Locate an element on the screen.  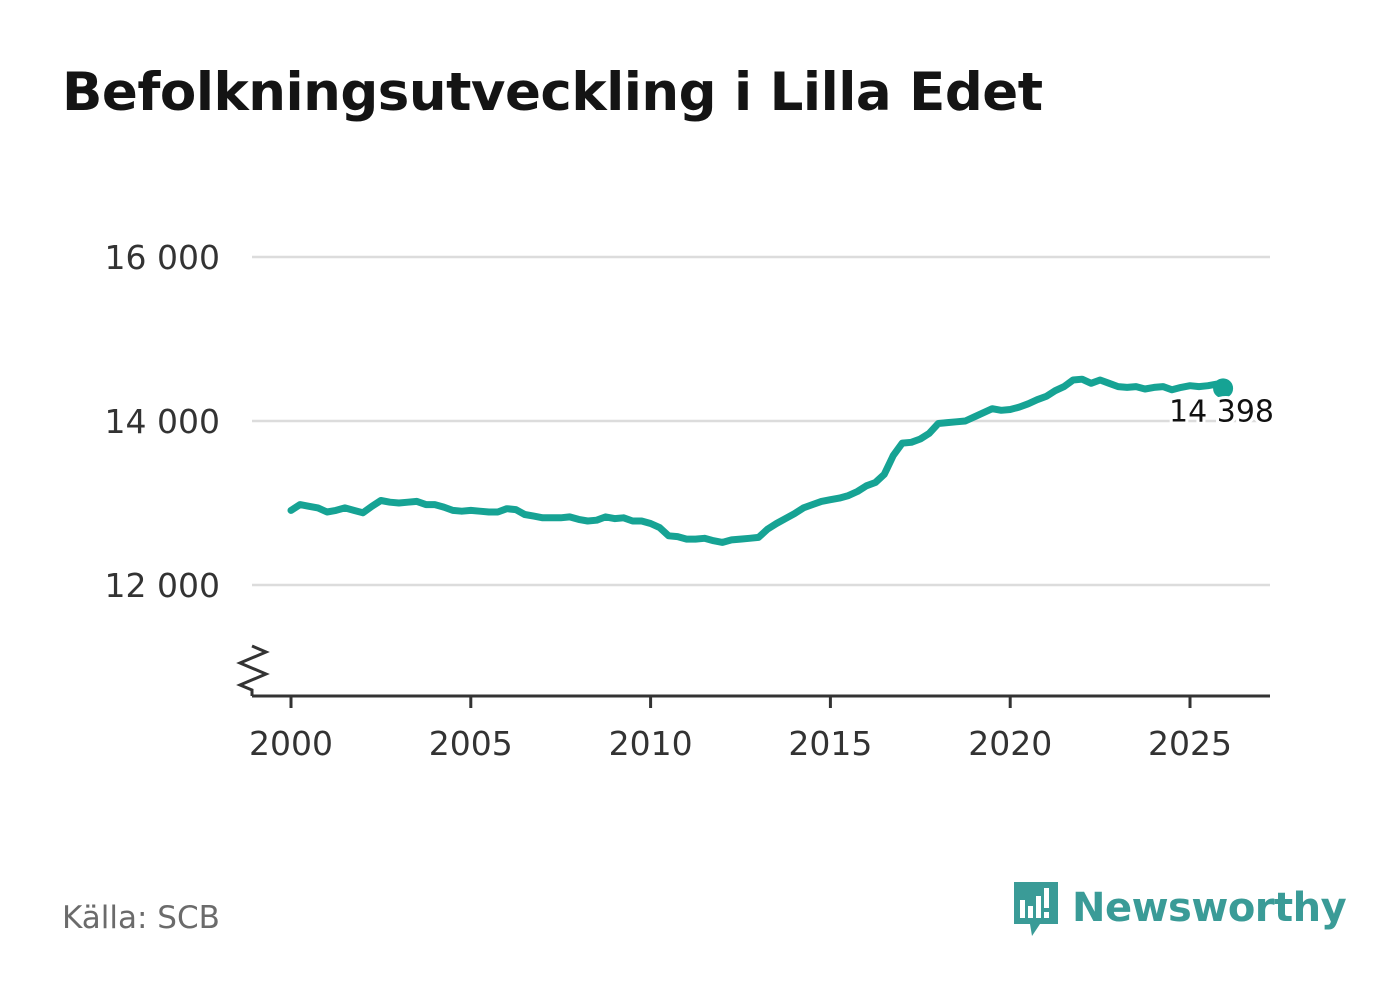
x-tick-label: 2020 is located at coordinates (1010, 743).